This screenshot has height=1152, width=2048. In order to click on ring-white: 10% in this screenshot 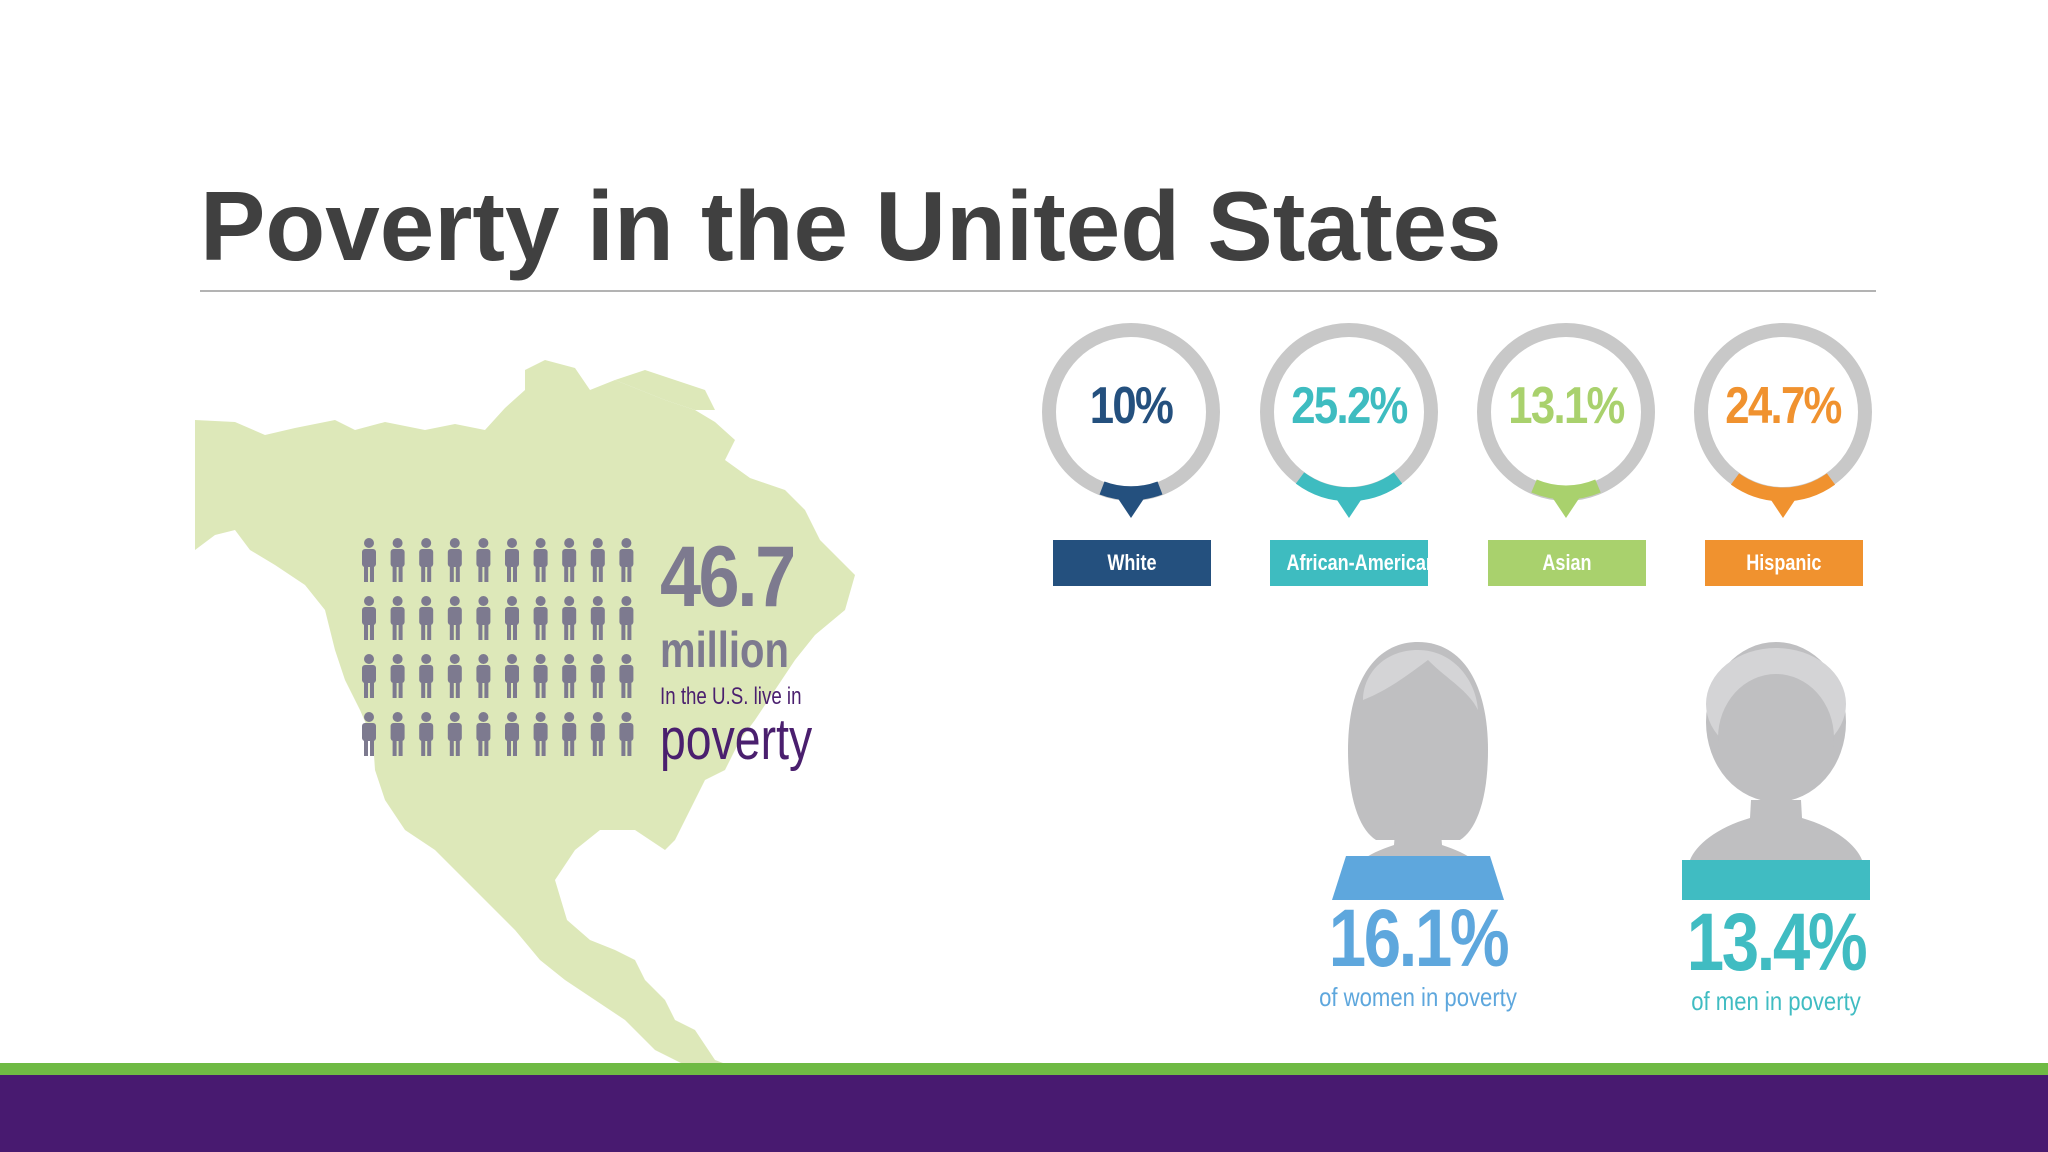, I will do `click(1131, 425)`.